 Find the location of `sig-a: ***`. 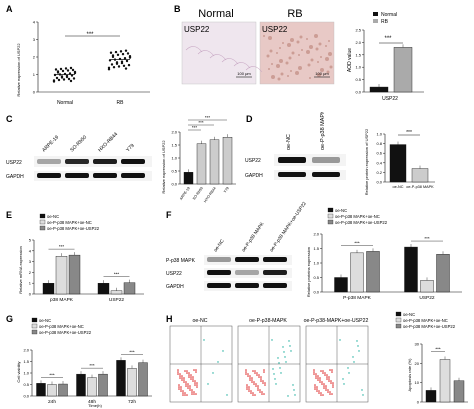

sig-a: *** is located at coordinates (90, 35).